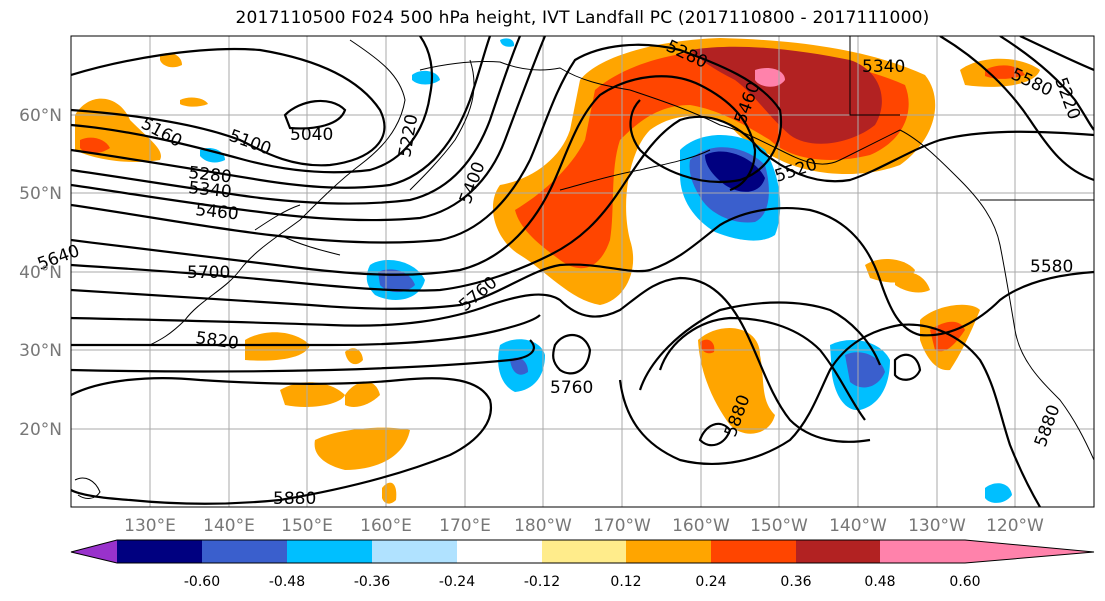 The image size is (1105, 601). I want to click on colorbar-tick-label: 0.36, so click(795, 582).